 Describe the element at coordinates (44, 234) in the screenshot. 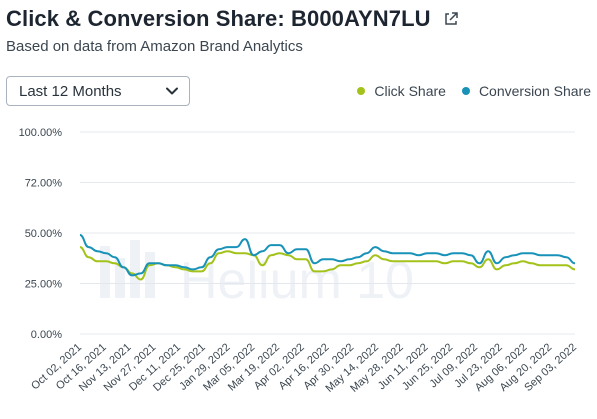

I see `y-tick-label: 50.00%` at that location.